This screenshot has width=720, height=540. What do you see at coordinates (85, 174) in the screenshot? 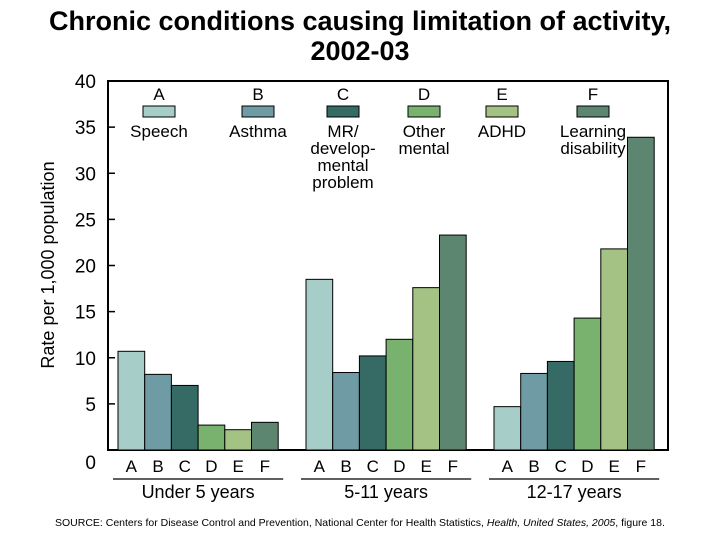
I see `y-tick-label: 30` at bounding box center [85, 174].